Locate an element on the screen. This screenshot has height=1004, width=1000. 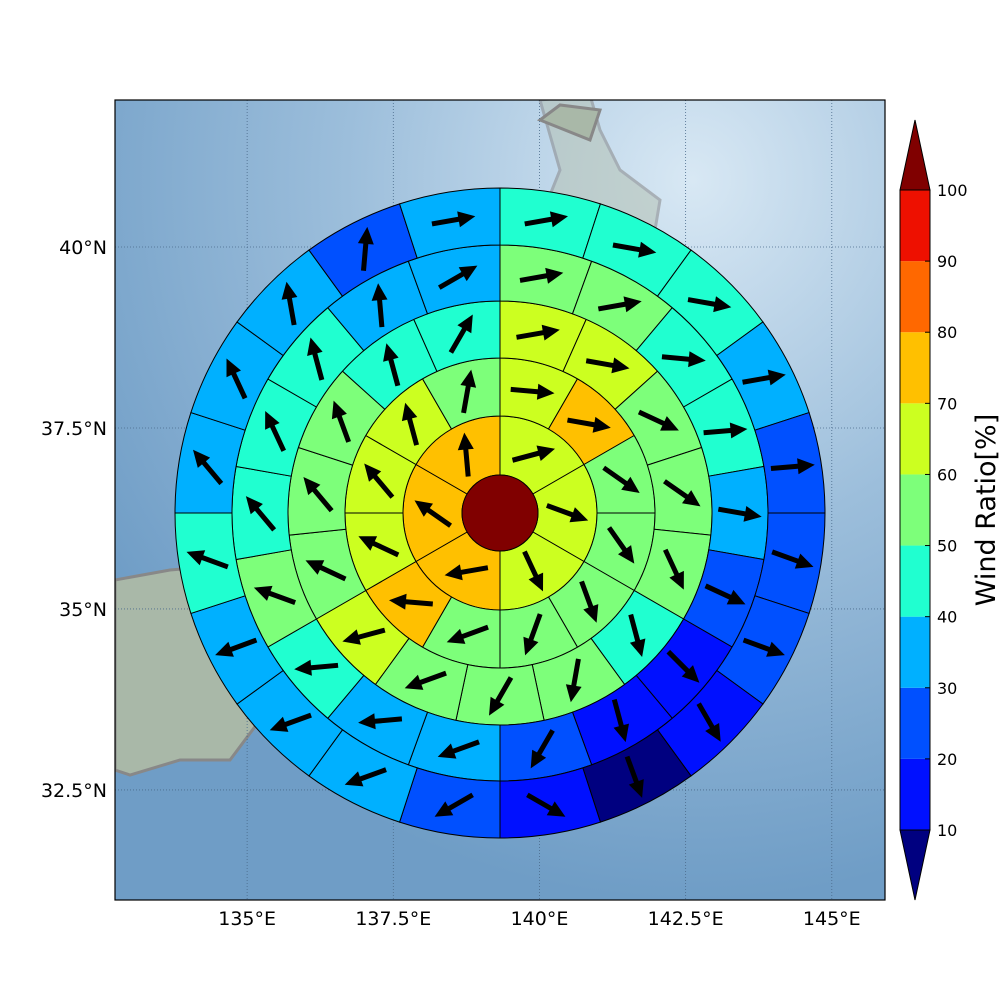
colorbar-tick-label: 30 is located at coordinates (947, 688).